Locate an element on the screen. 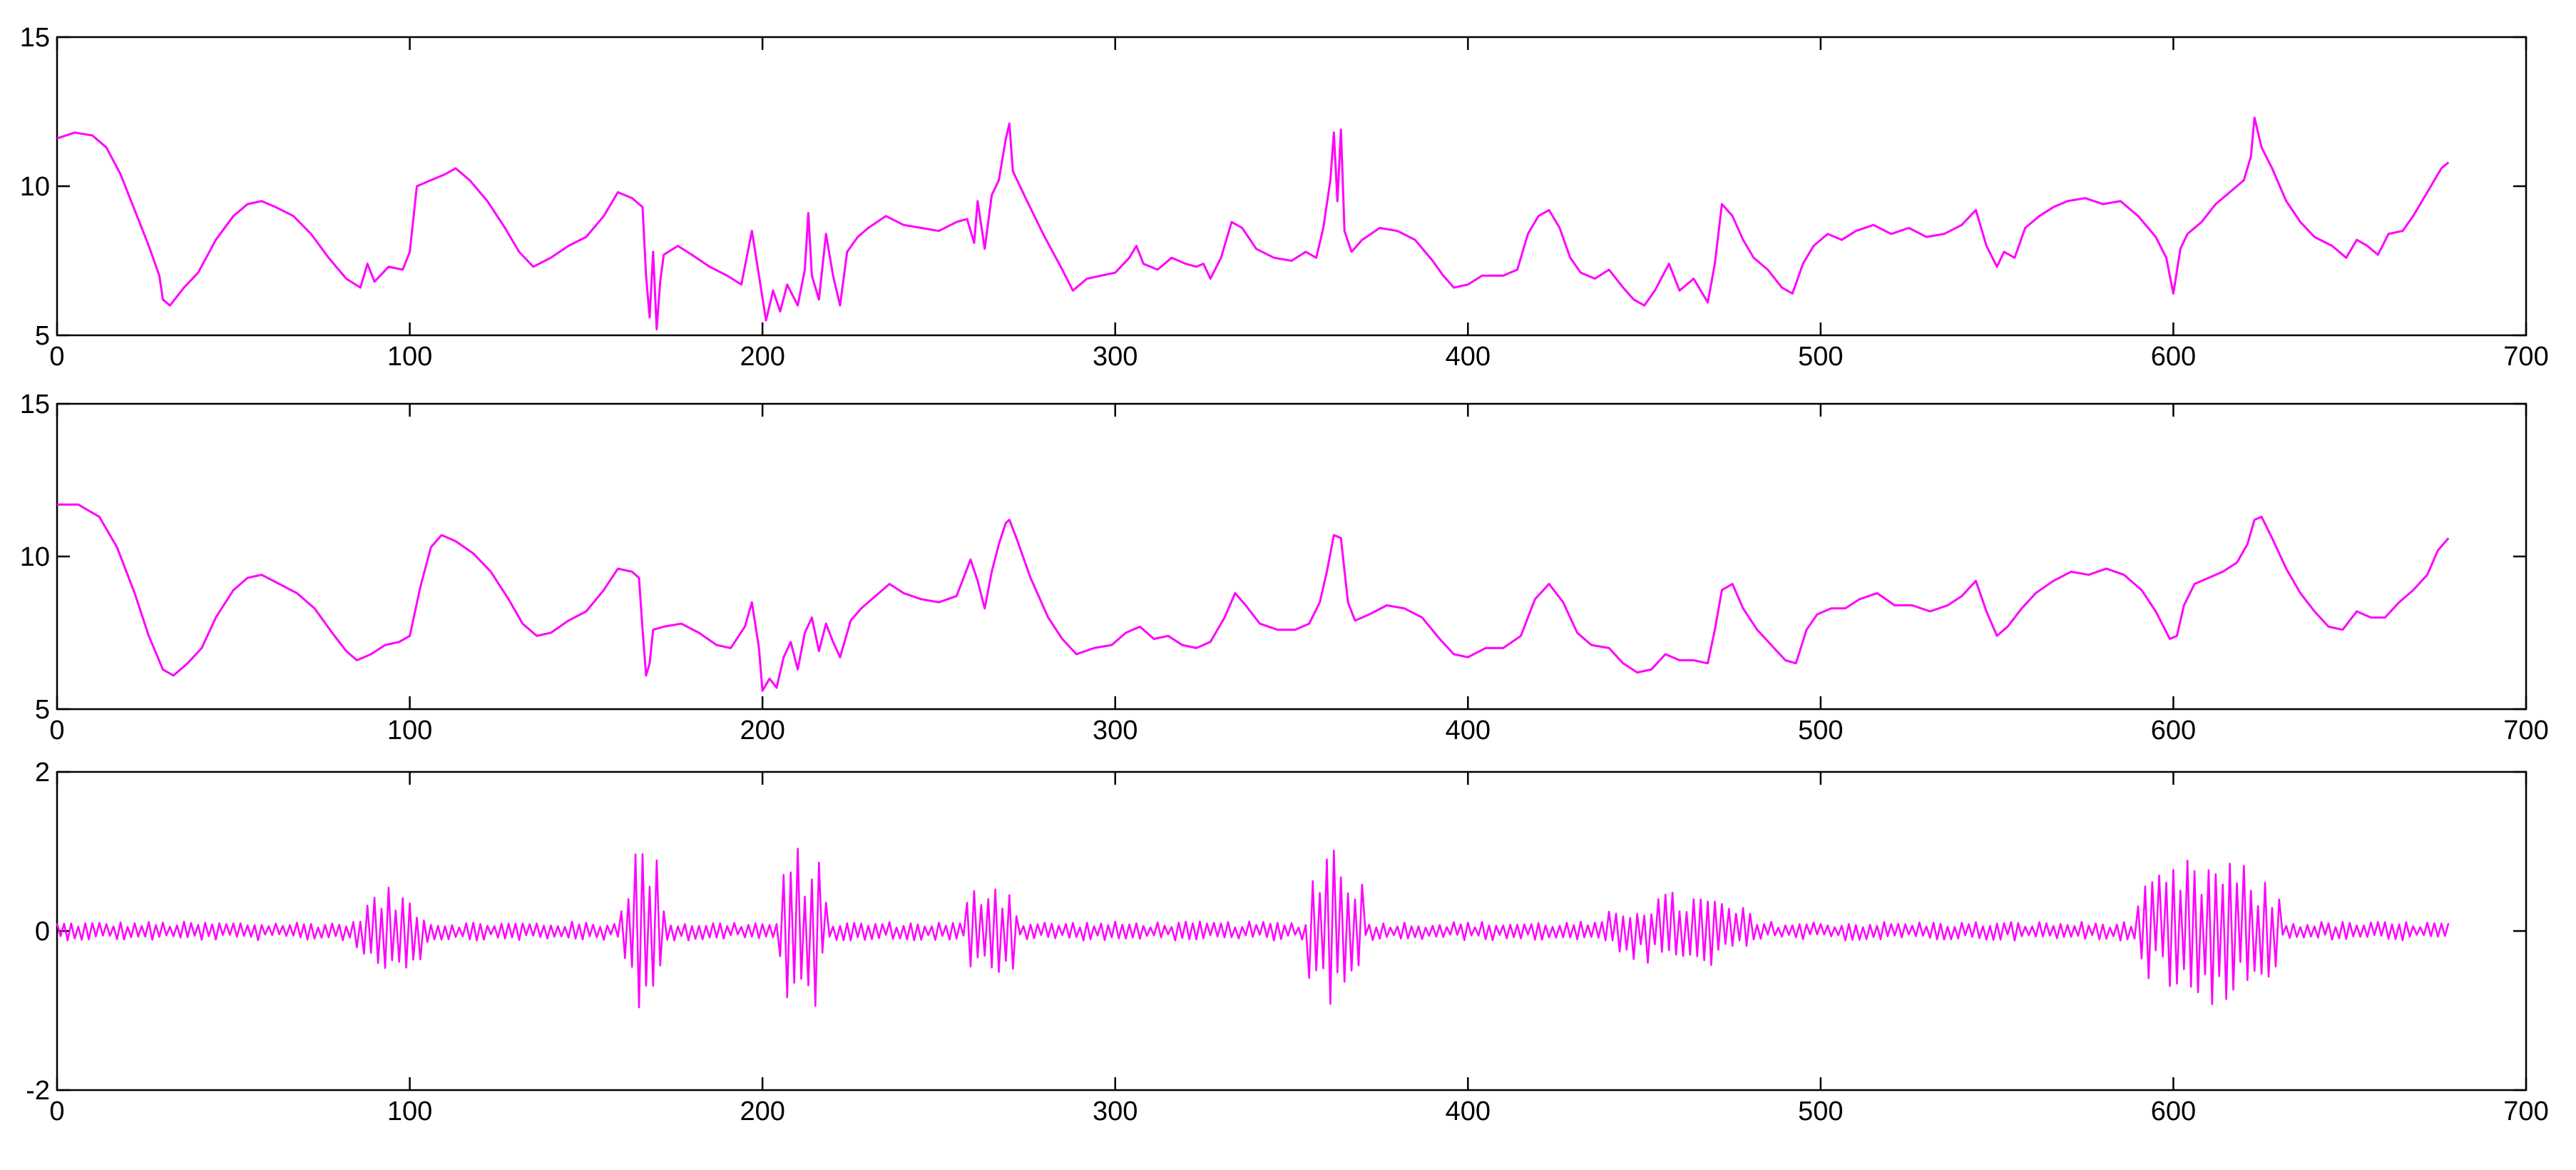 Image resolution: width=2576 pixels, height=1170 pixels. y-tick-label: 2 is located at coordinates (43, 773).